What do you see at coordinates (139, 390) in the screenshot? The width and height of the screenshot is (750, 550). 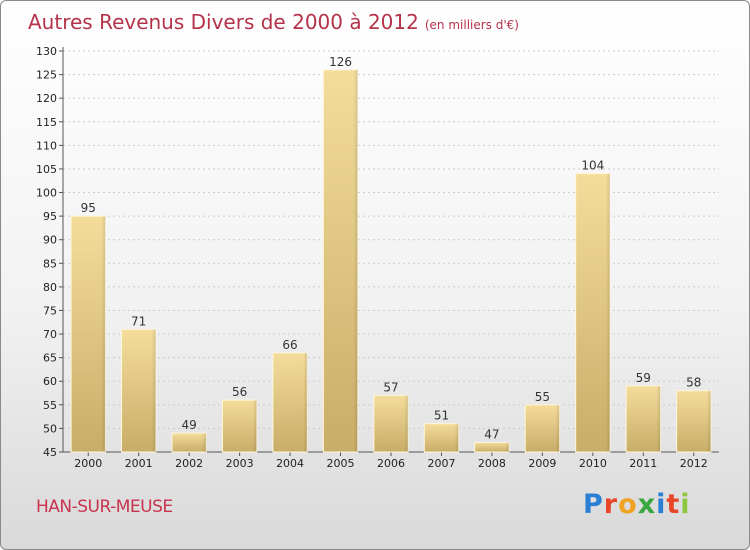 I see `bar-2001` at bounding box center [139, 390].